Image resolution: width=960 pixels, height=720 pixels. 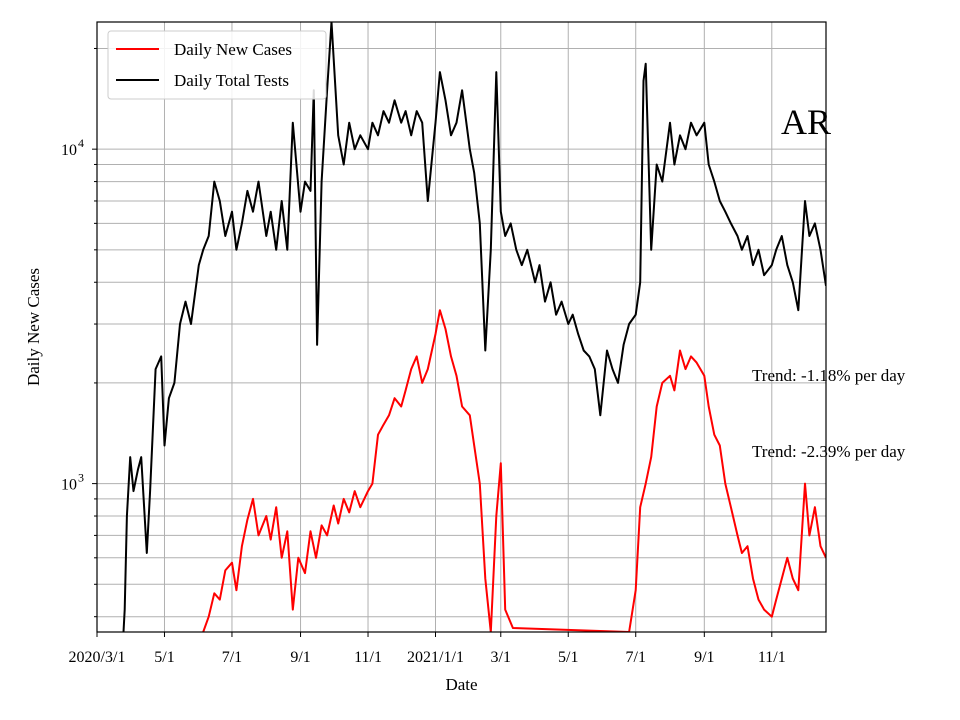 What do you see at coordinates (33, 327) in the screenshot?
I see `y-axis-label: Daily New Cases` at bounding box center [33, 327].